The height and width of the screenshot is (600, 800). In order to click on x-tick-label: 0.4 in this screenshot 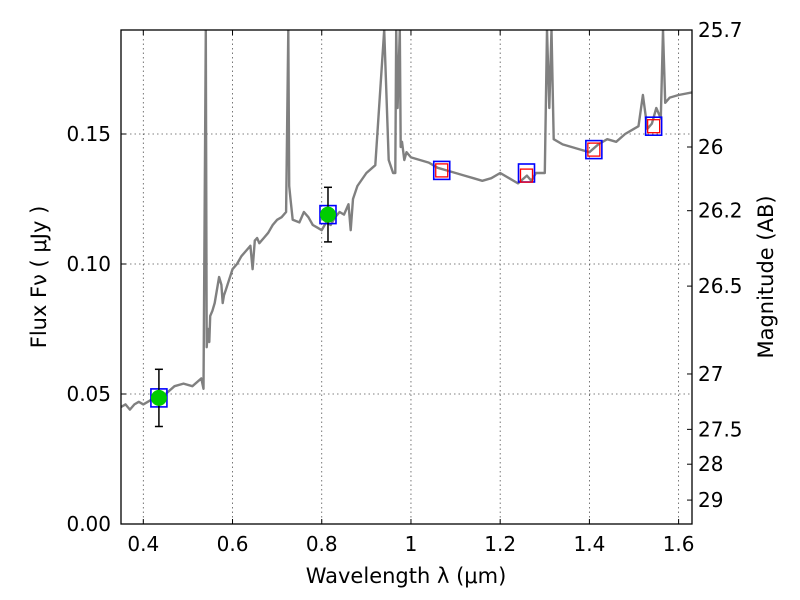, I will do `click(143, 544)`.